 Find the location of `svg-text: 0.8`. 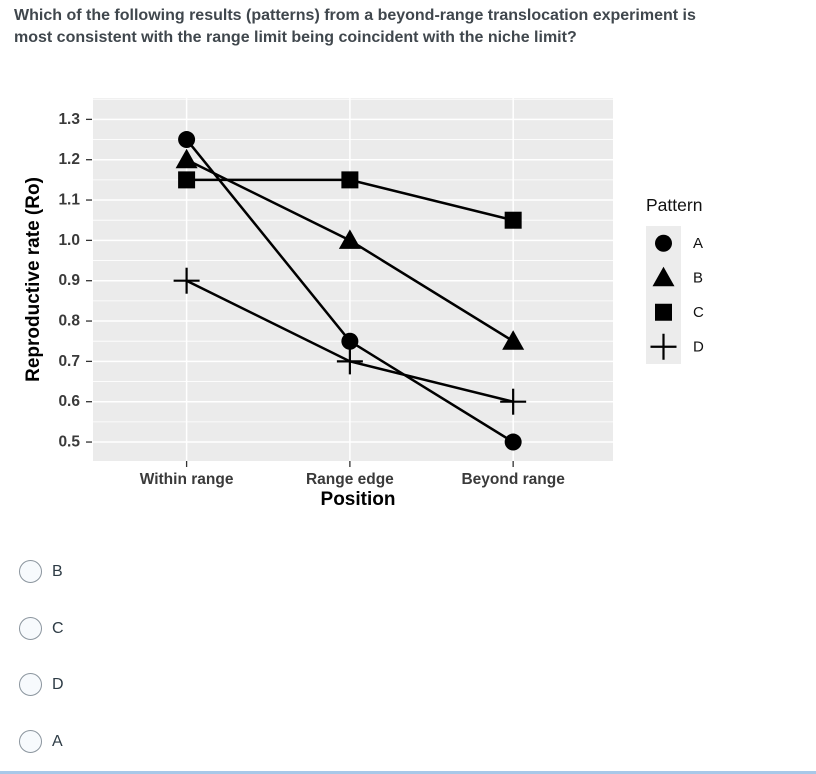

svg-text: 0.8 is located at coordinates (69, 321).